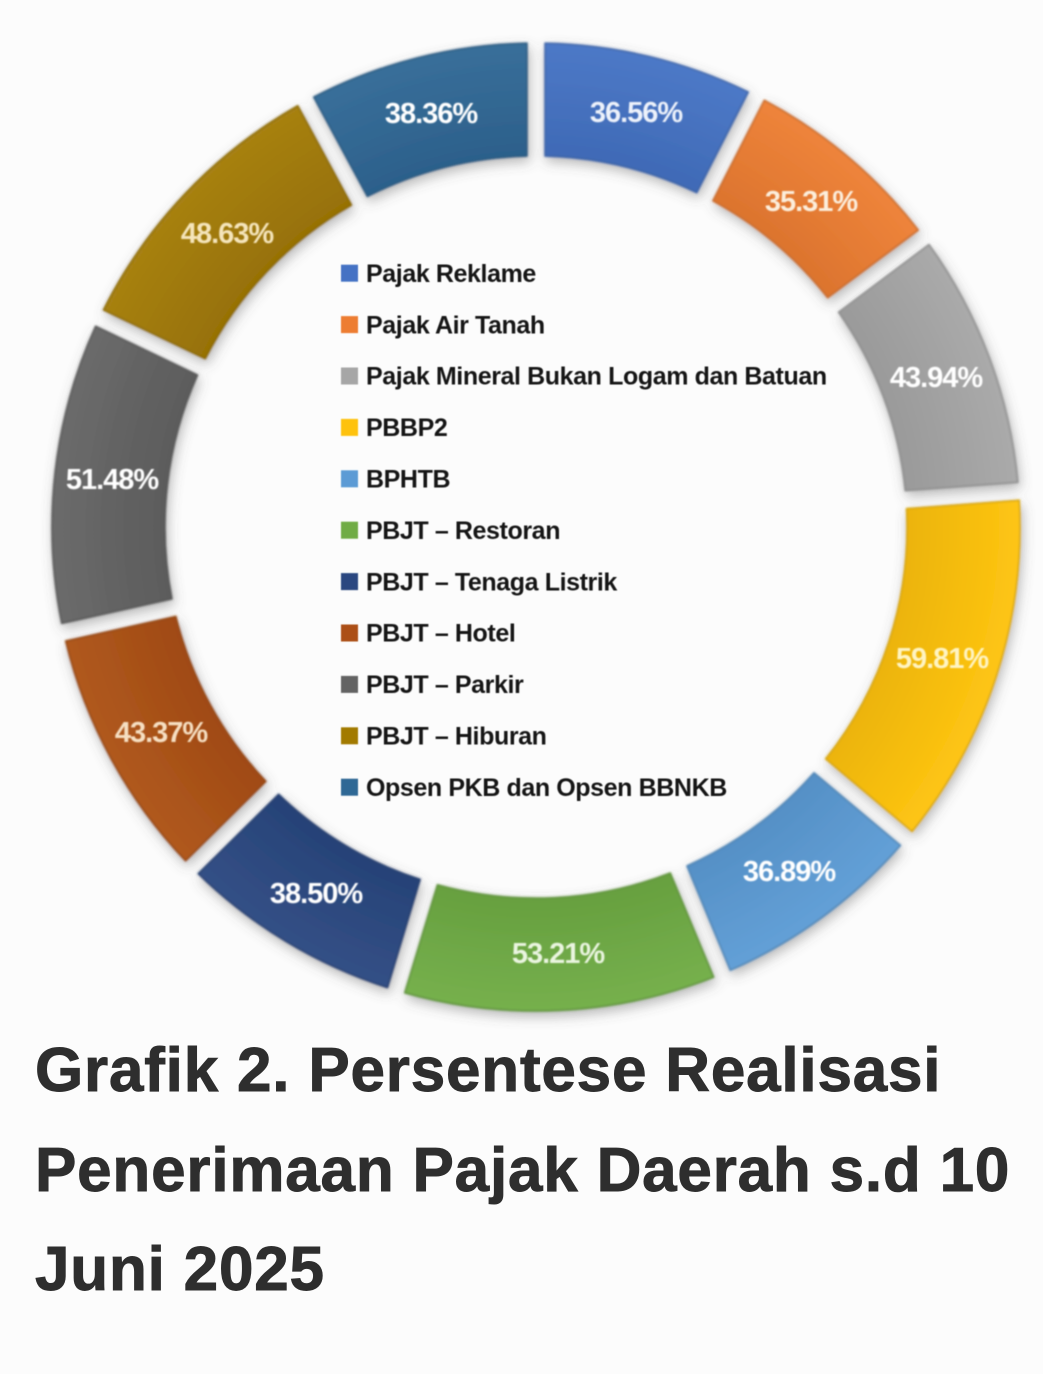 The height and width of the screenshot is (1374, 1043). What do you see at coordinates (440, 634) in the screenshot?
I see `svg-text: PBJT – Hotel` at bounding box center [440, 634].